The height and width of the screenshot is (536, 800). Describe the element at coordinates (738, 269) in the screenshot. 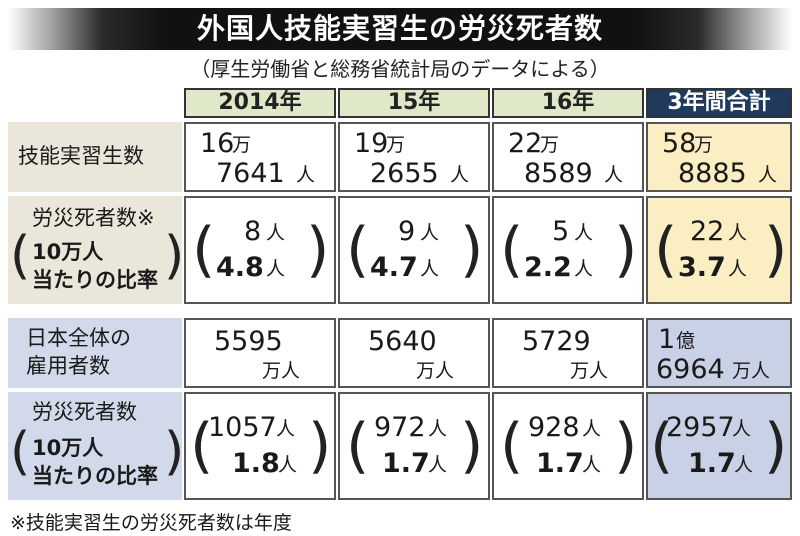

I see `trainee-deaths-total-rate-unit: 人` at that location.